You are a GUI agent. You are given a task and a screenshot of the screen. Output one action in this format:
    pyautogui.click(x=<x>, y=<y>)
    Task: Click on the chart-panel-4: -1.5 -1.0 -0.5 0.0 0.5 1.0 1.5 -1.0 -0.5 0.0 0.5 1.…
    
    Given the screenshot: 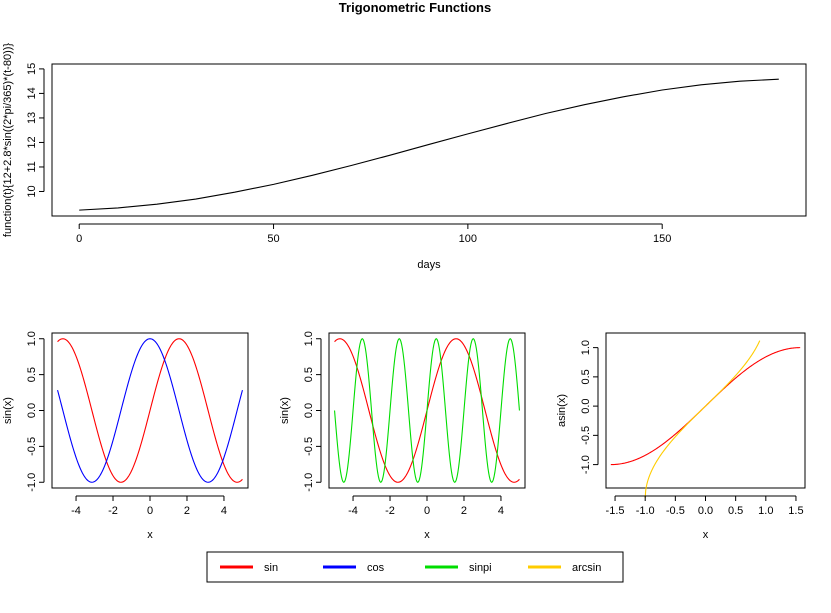 What is the action you would take?
    pyautogui.click(x=681, y=436)
    